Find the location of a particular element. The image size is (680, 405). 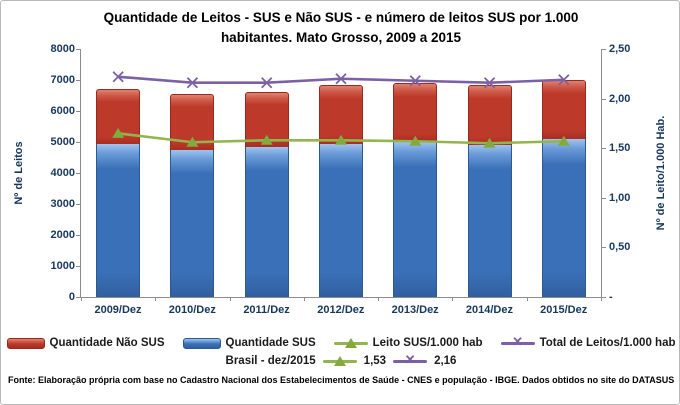

x-axis-category-label: 2012/Dez is located at coordinates (341, 310).